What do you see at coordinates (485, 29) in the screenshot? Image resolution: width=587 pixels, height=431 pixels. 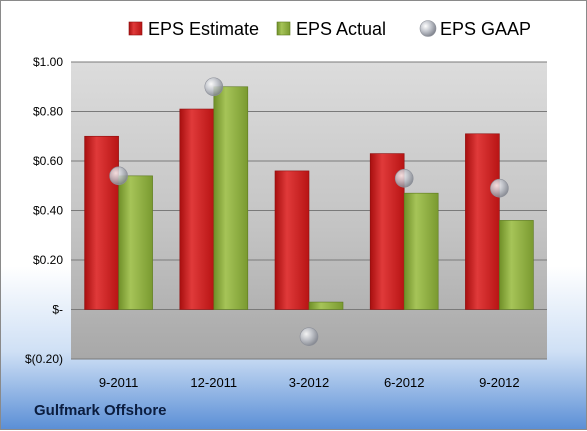 I see `legend-label: EPS GAAP` at bounding box center [485, 29].